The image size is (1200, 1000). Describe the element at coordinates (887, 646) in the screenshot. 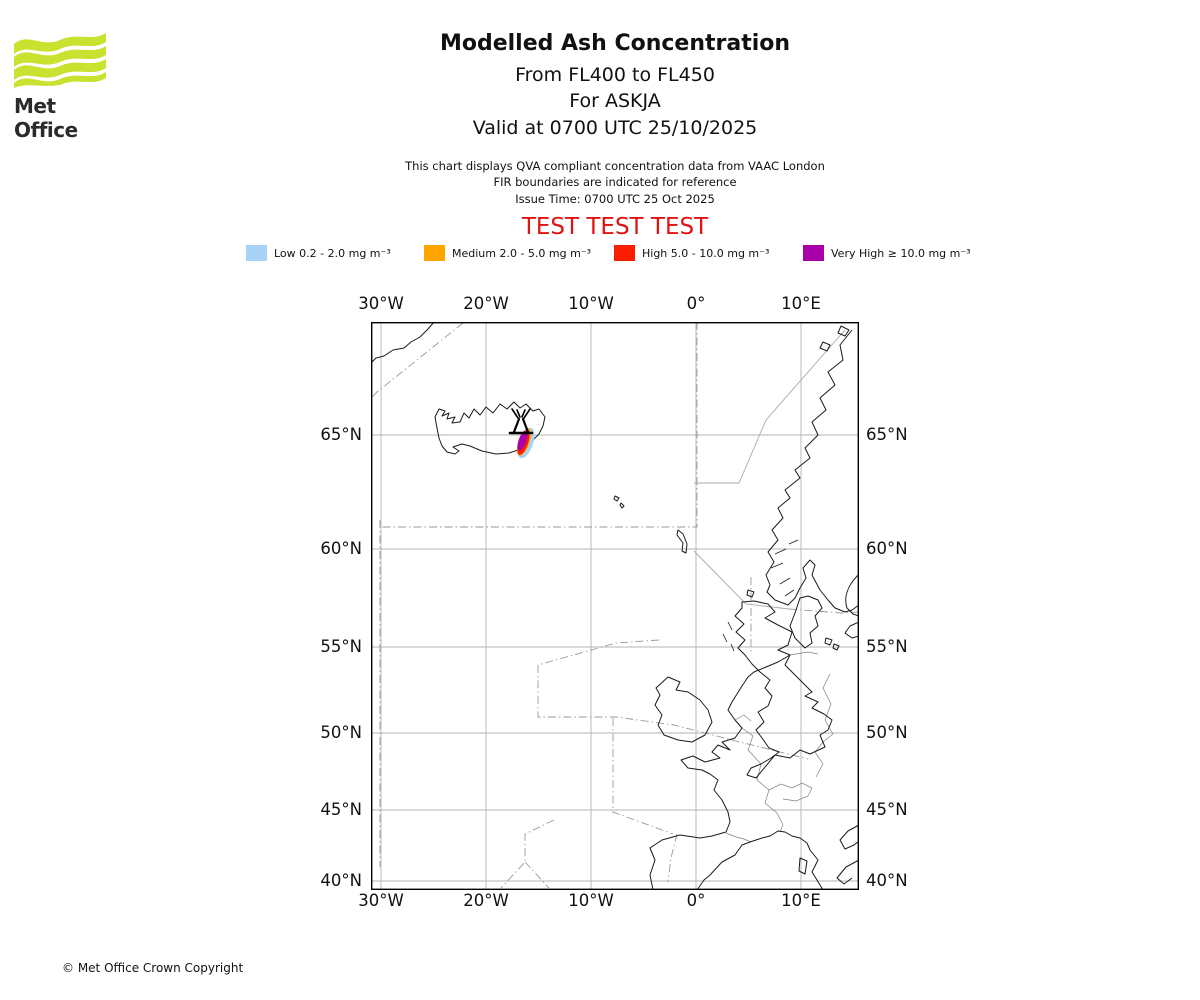

I see `lat-label-right-55n: 55°N` at that location.